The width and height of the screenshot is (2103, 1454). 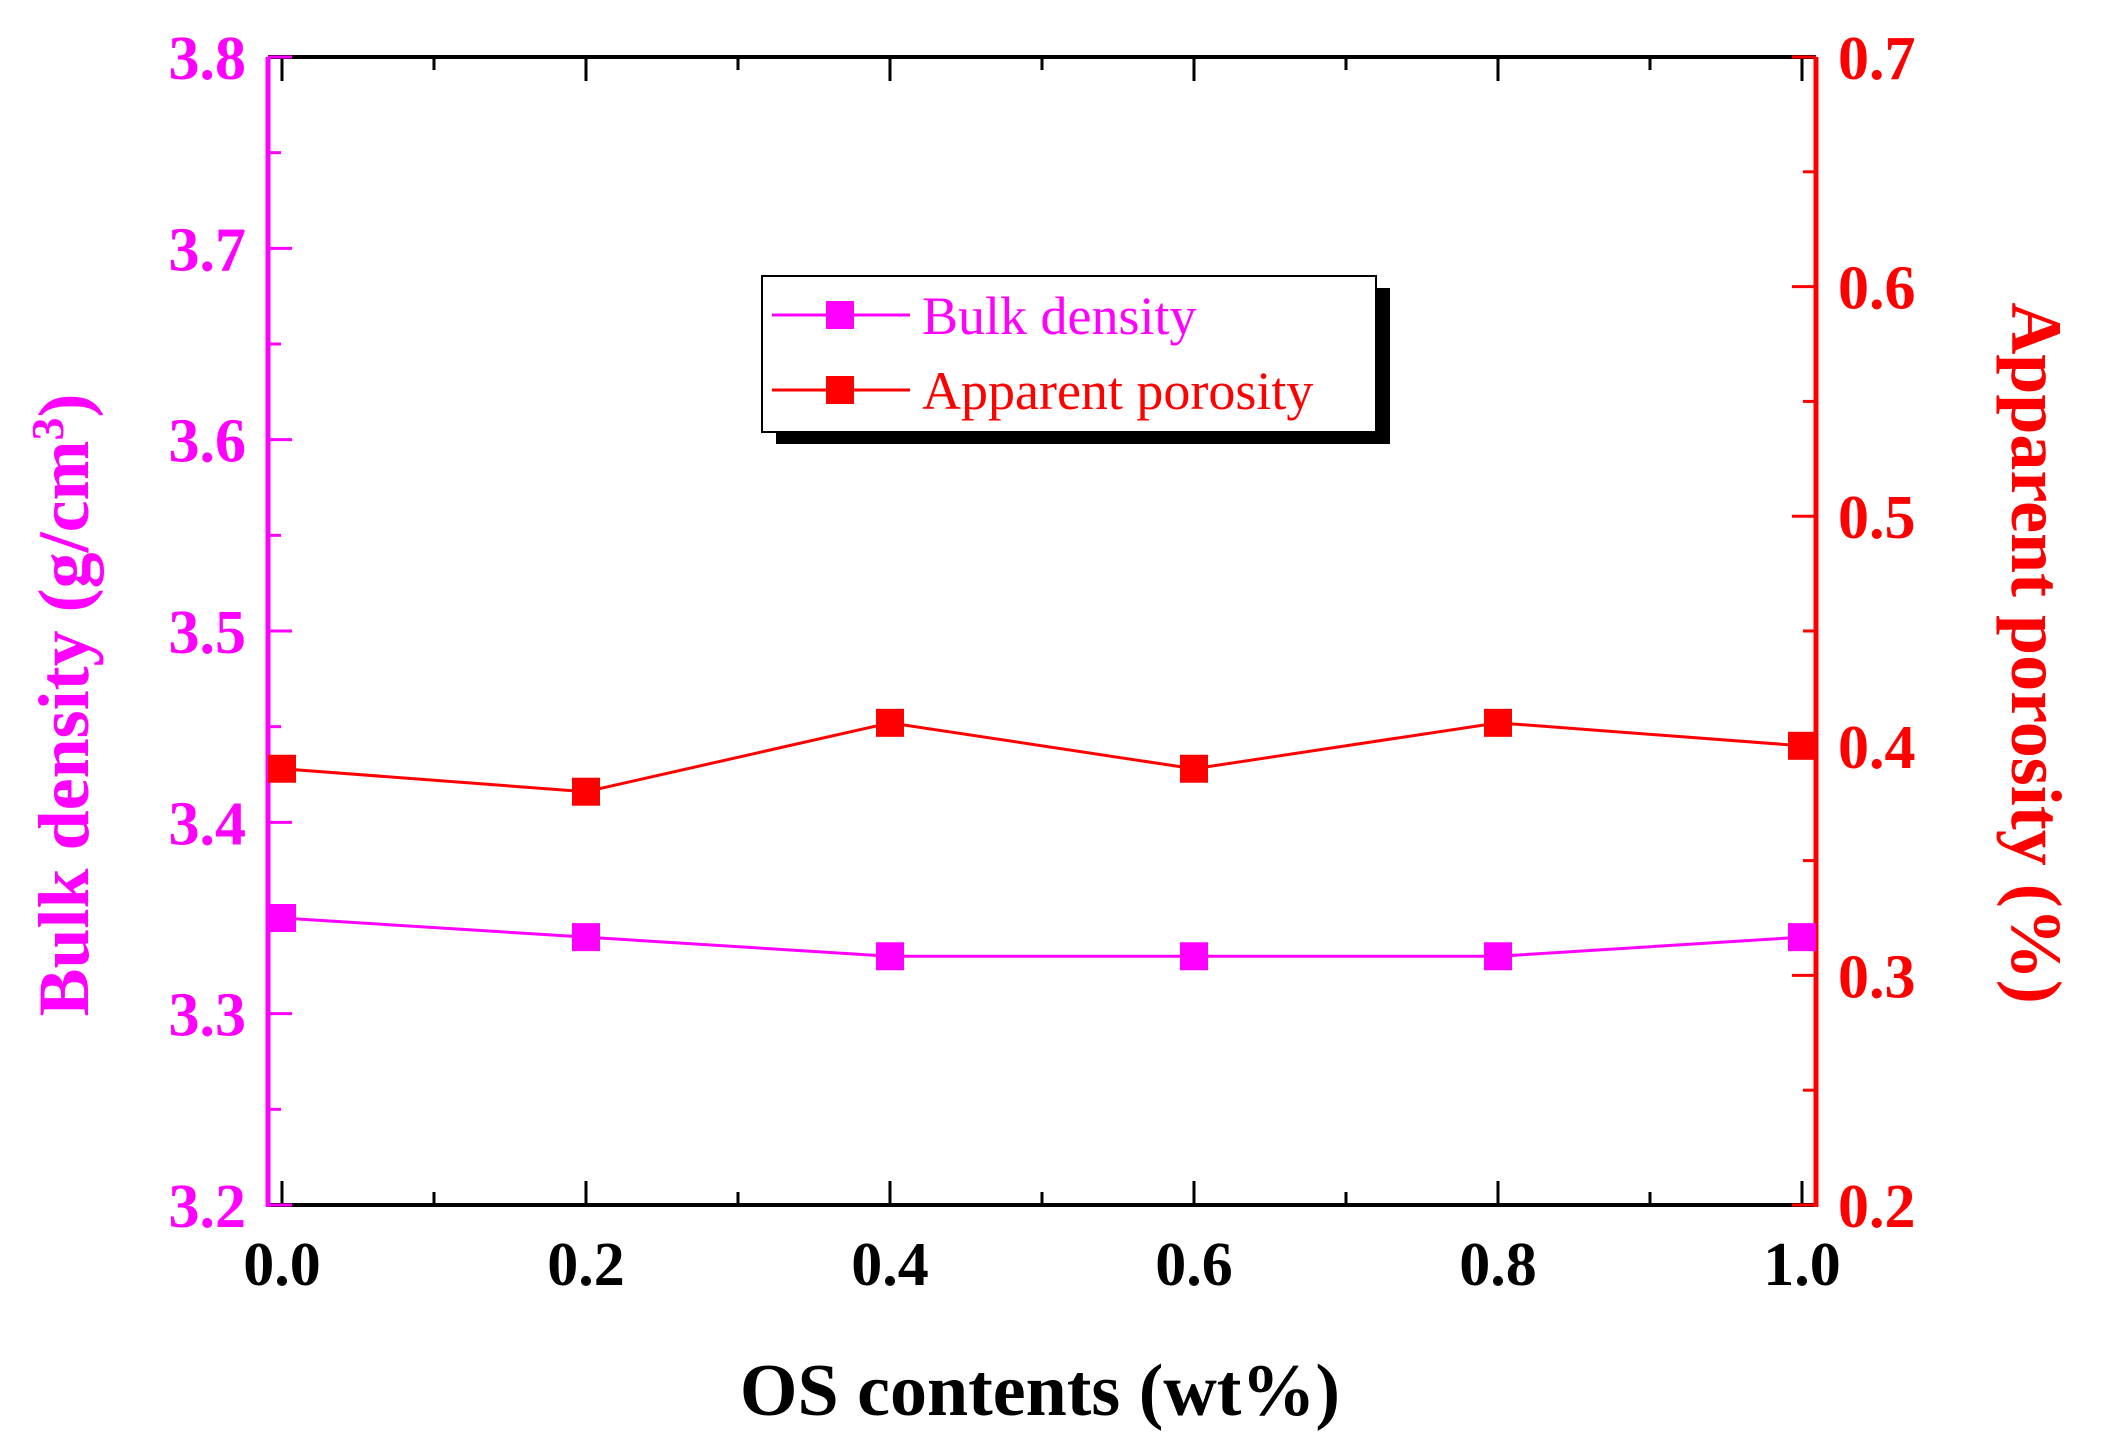 What do you see at coordinates (64, 728) in the screenshot?
I see `left-y-axis-title-text: Bulk density (g/cm` at bounding box center [64, 728].